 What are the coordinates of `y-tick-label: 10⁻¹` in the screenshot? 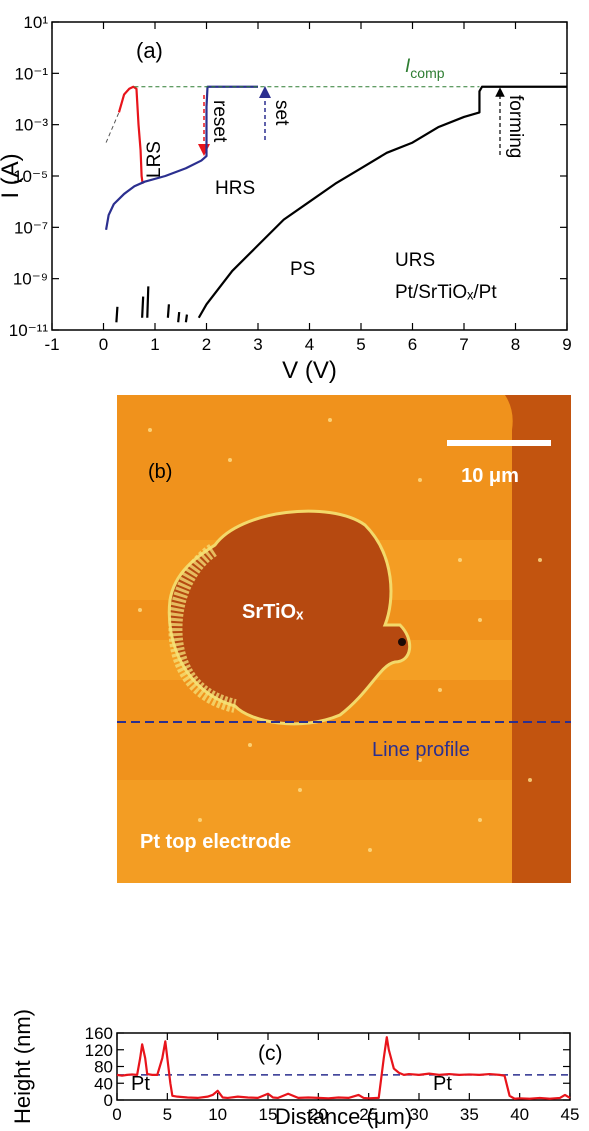 It's located at (31, 73).